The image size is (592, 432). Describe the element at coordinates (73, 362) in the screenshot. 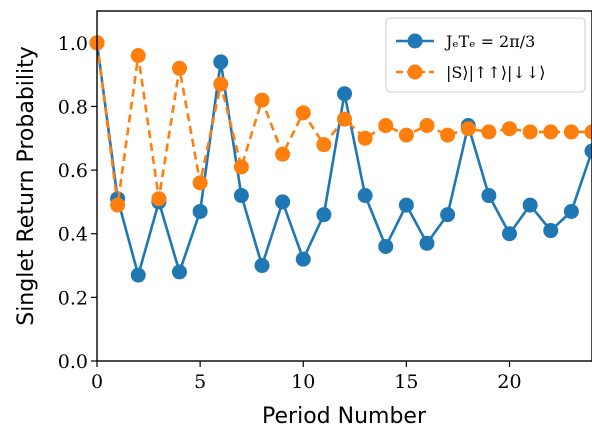

I see `y-tick-label: 0.0` at that location.